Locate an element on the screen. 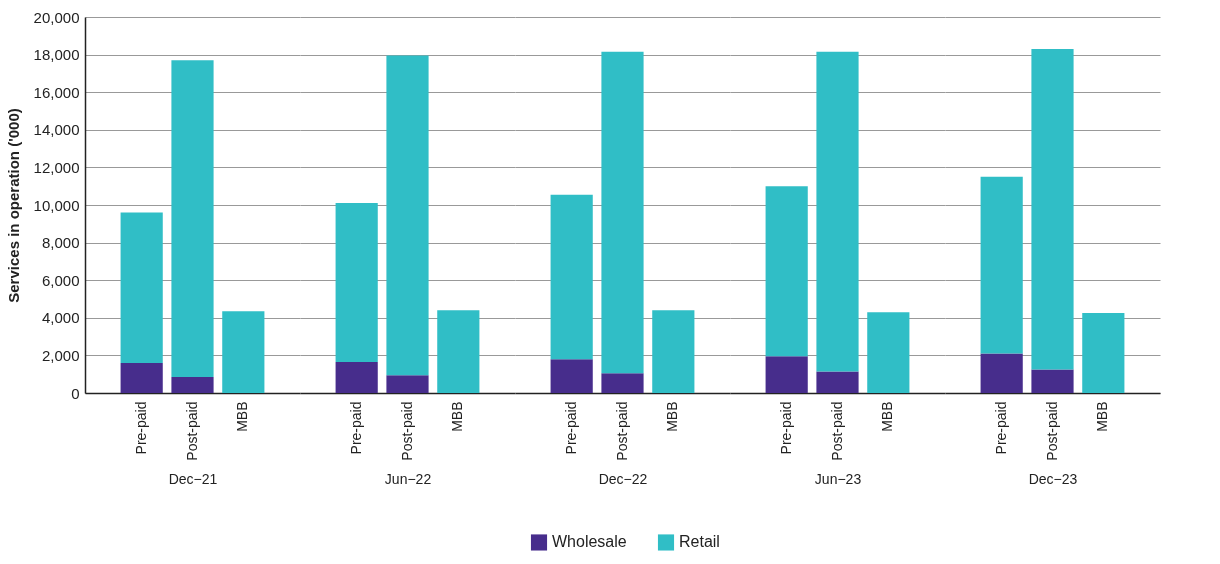 This screenshot has height=564, width=1220. y-tick-label: 6,000 is located at coordinates (60, 280).